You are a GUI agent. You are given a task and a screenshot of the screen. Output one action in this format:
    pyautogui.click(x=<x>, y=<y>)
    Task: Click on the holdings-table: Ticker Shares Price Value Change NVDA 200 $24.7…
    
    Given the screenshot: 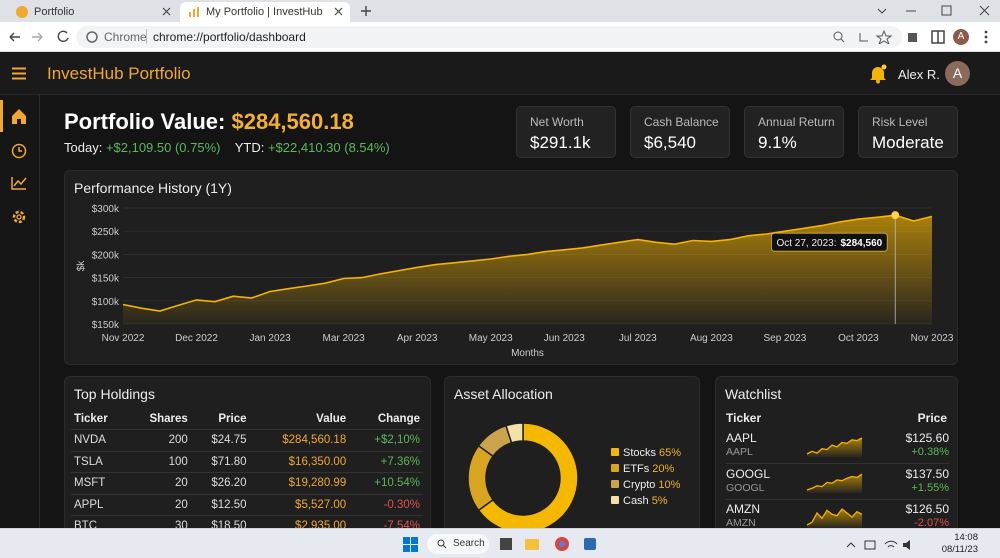 What is the action you would take?
    pyautogui.click(x=247, y=468)
    